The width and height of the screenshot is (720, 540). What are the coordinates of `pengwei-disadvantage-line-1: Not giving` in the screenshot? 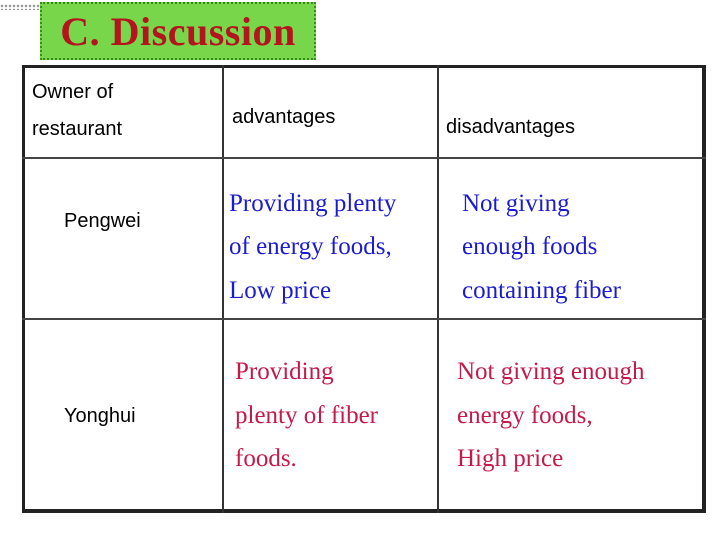 It's located at (516, 203).